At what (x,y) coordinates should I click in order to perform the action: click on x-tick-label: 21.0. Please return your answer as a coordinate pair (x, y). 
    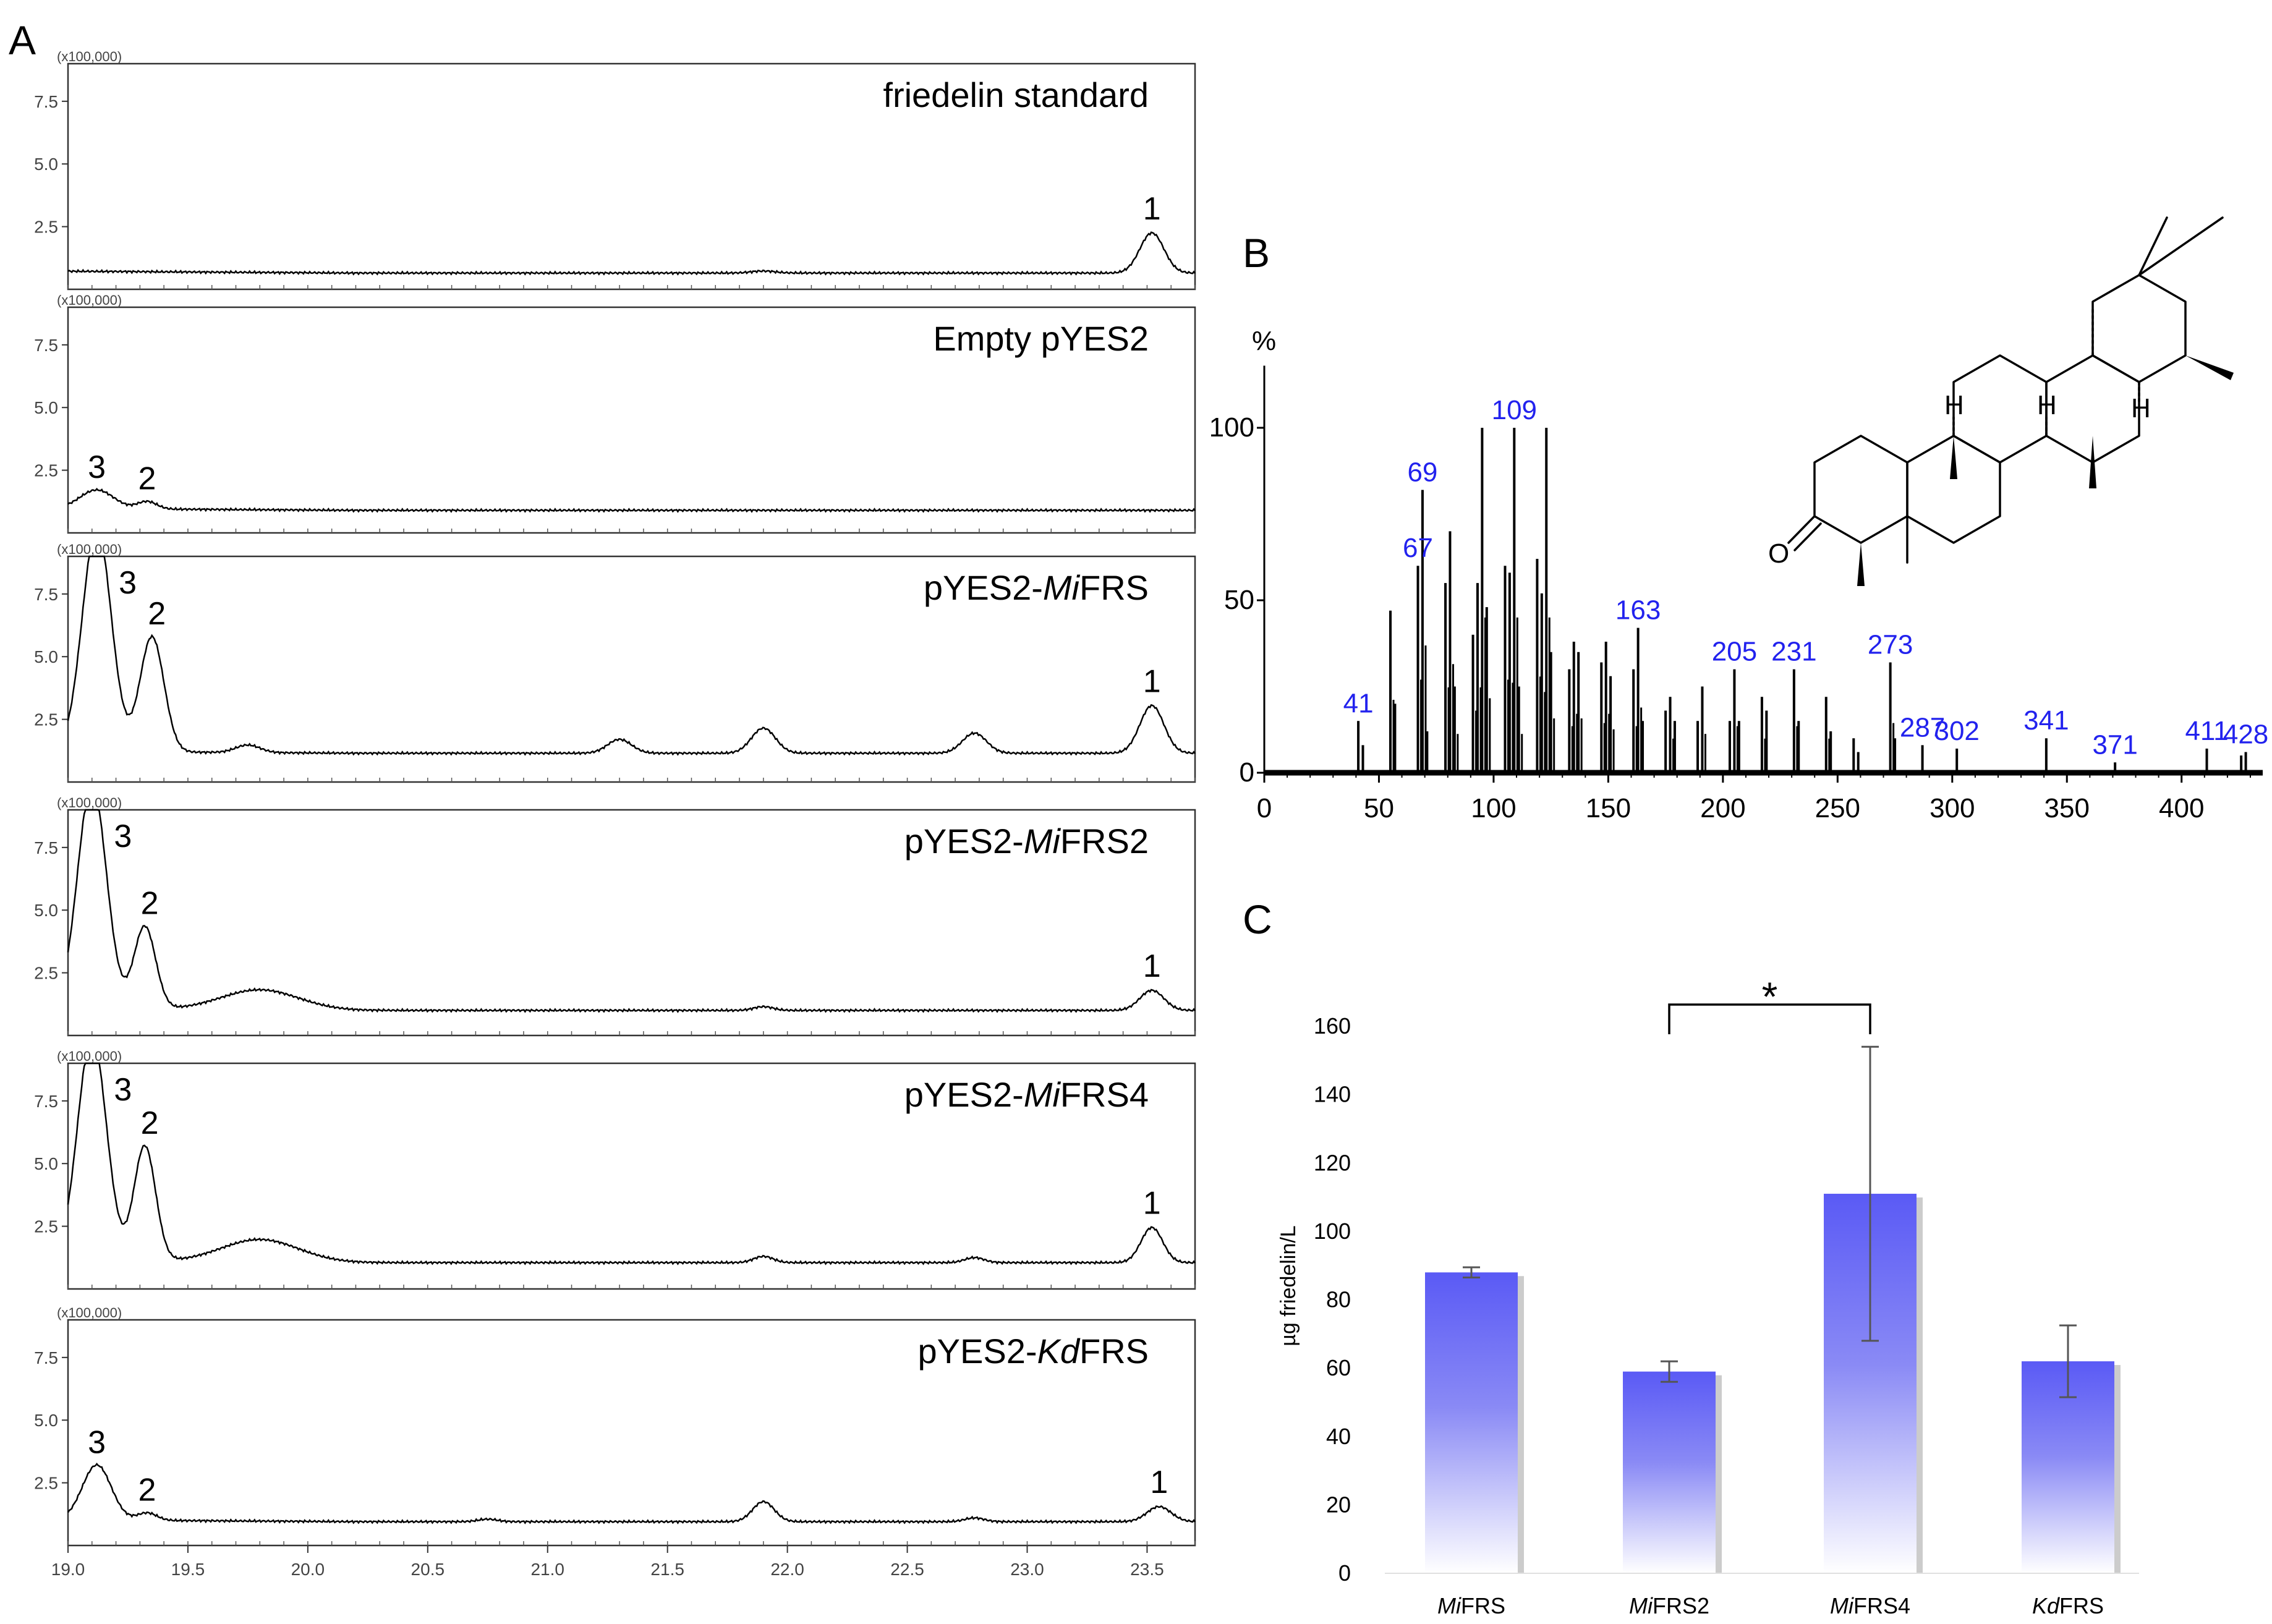
    Looking at the image, I should click on (547, 1570).